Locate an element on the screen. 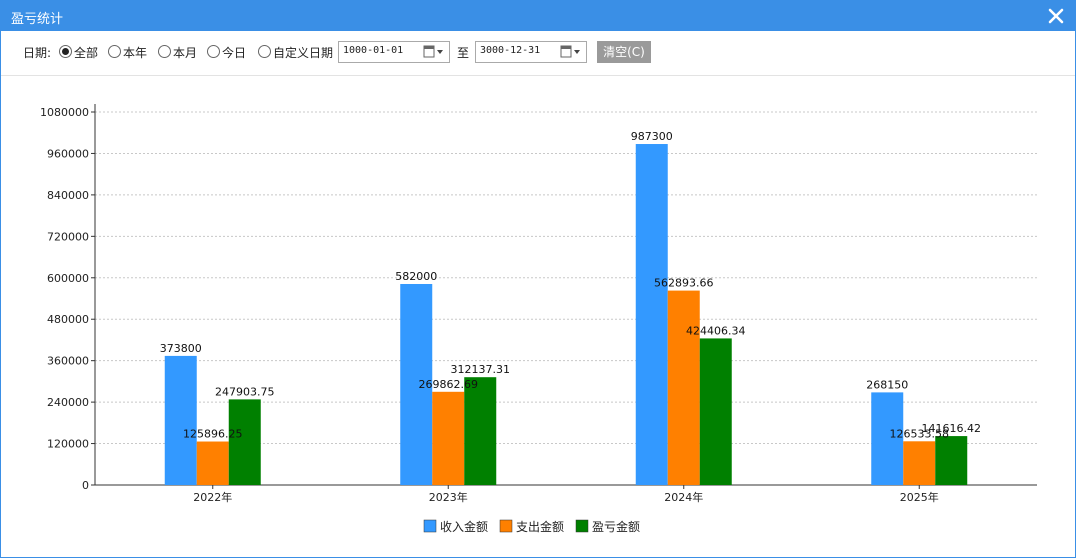  y-tick-label: 120000 is located at coordinates (68, 444).